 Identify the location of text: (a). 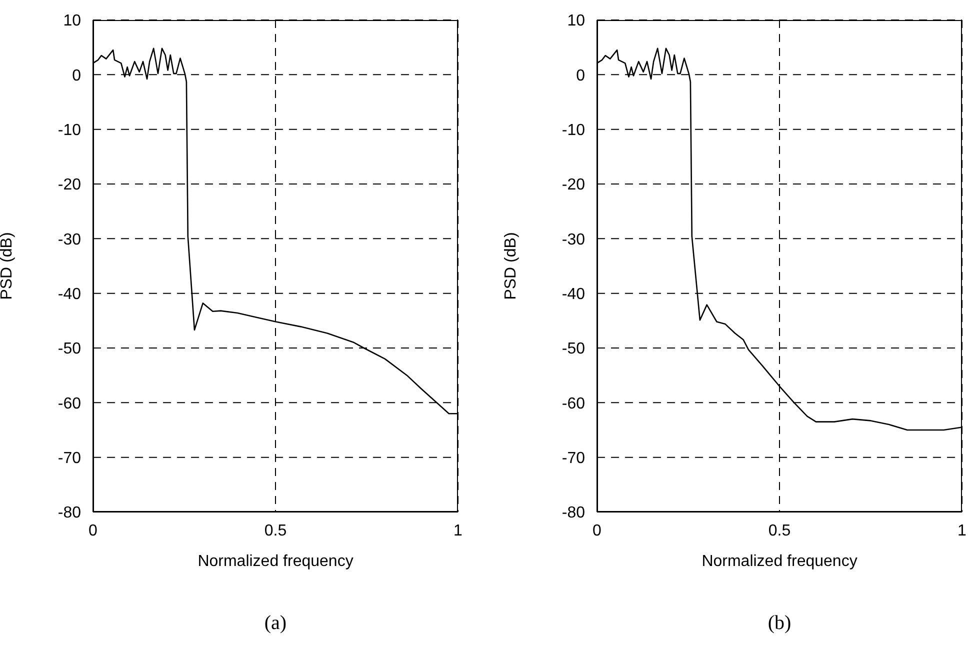
(275, 623).